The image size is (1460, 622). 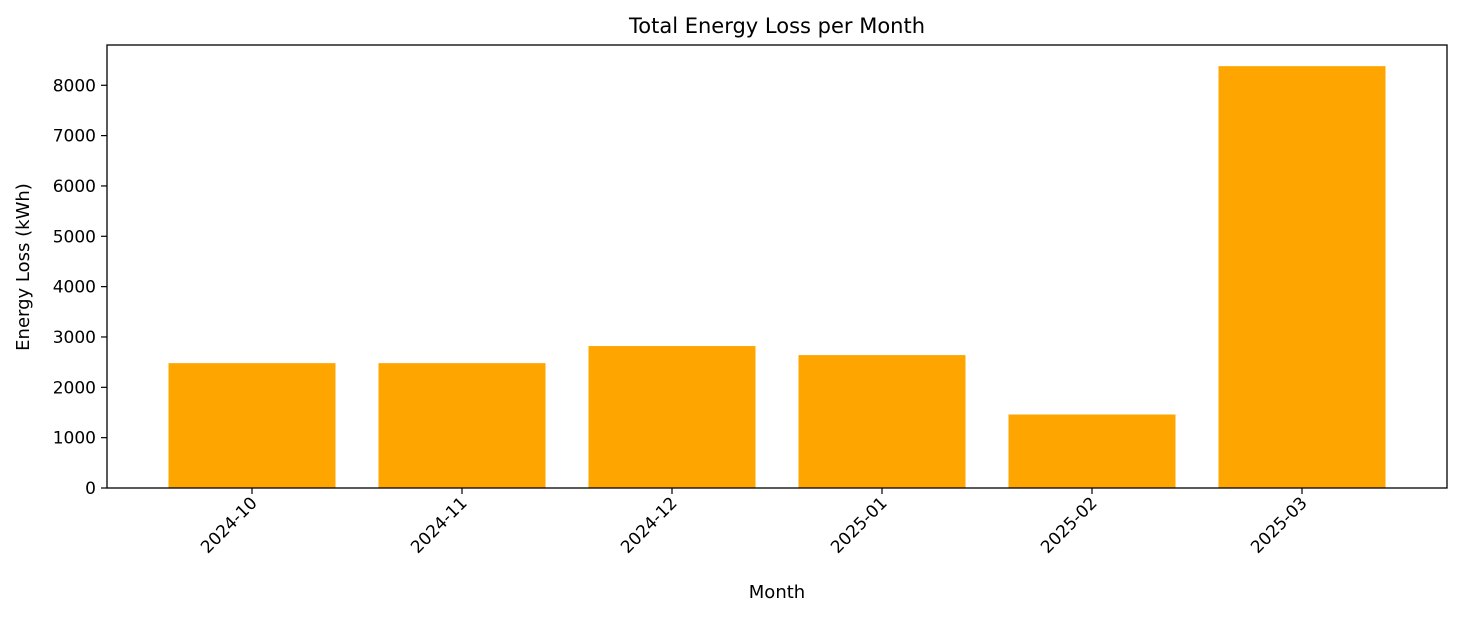 What do you see at coordinates (776, 26) in the screenshot?
I see `chart-title: Total Energy Loss per Month` at bounding box center [776, 26].